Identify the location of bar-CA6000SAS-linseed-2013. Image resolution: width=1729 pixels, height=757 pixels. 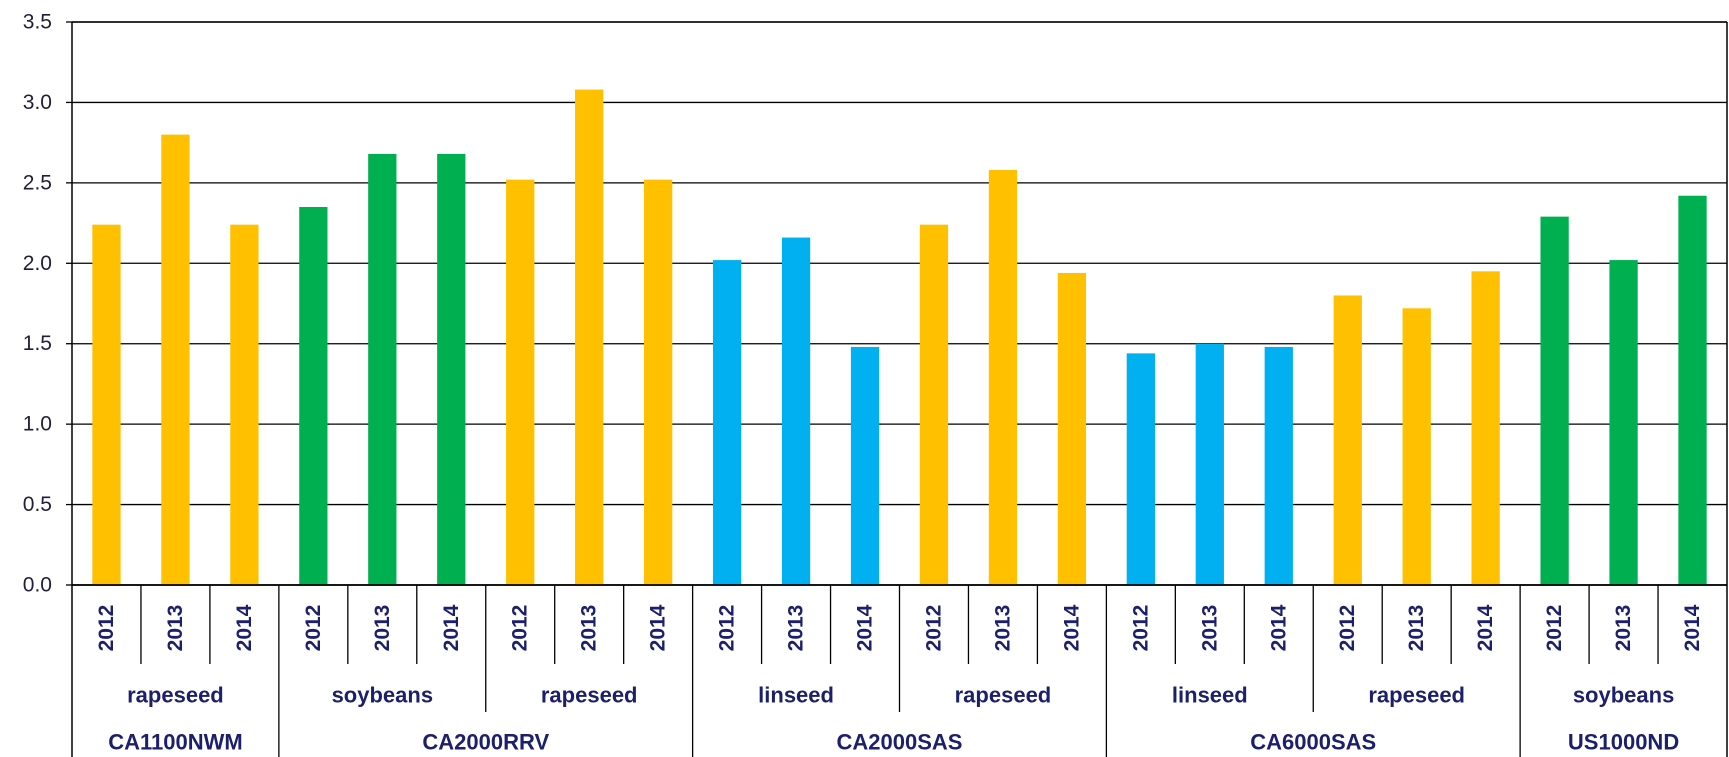
(1209, 464).